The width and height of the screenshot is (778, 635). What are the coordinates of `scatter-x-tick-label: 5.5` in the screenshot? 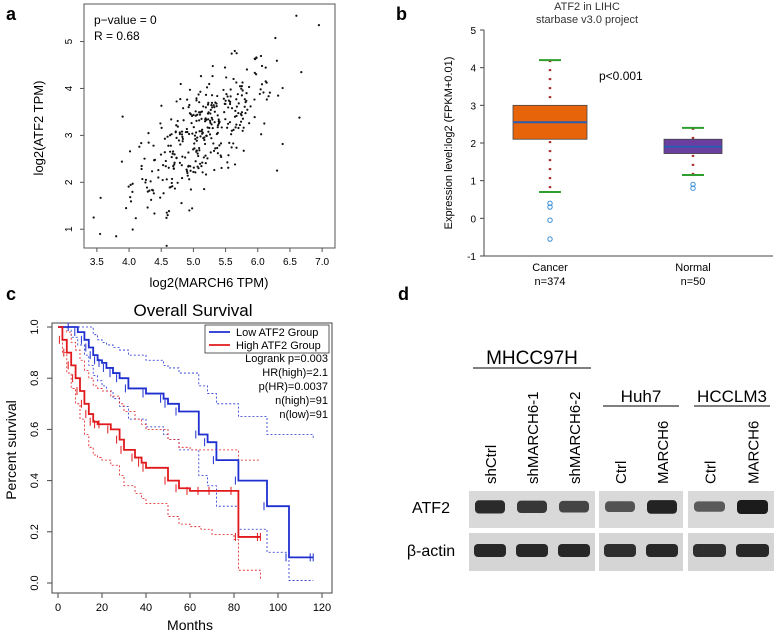 It's located at (226, 262).